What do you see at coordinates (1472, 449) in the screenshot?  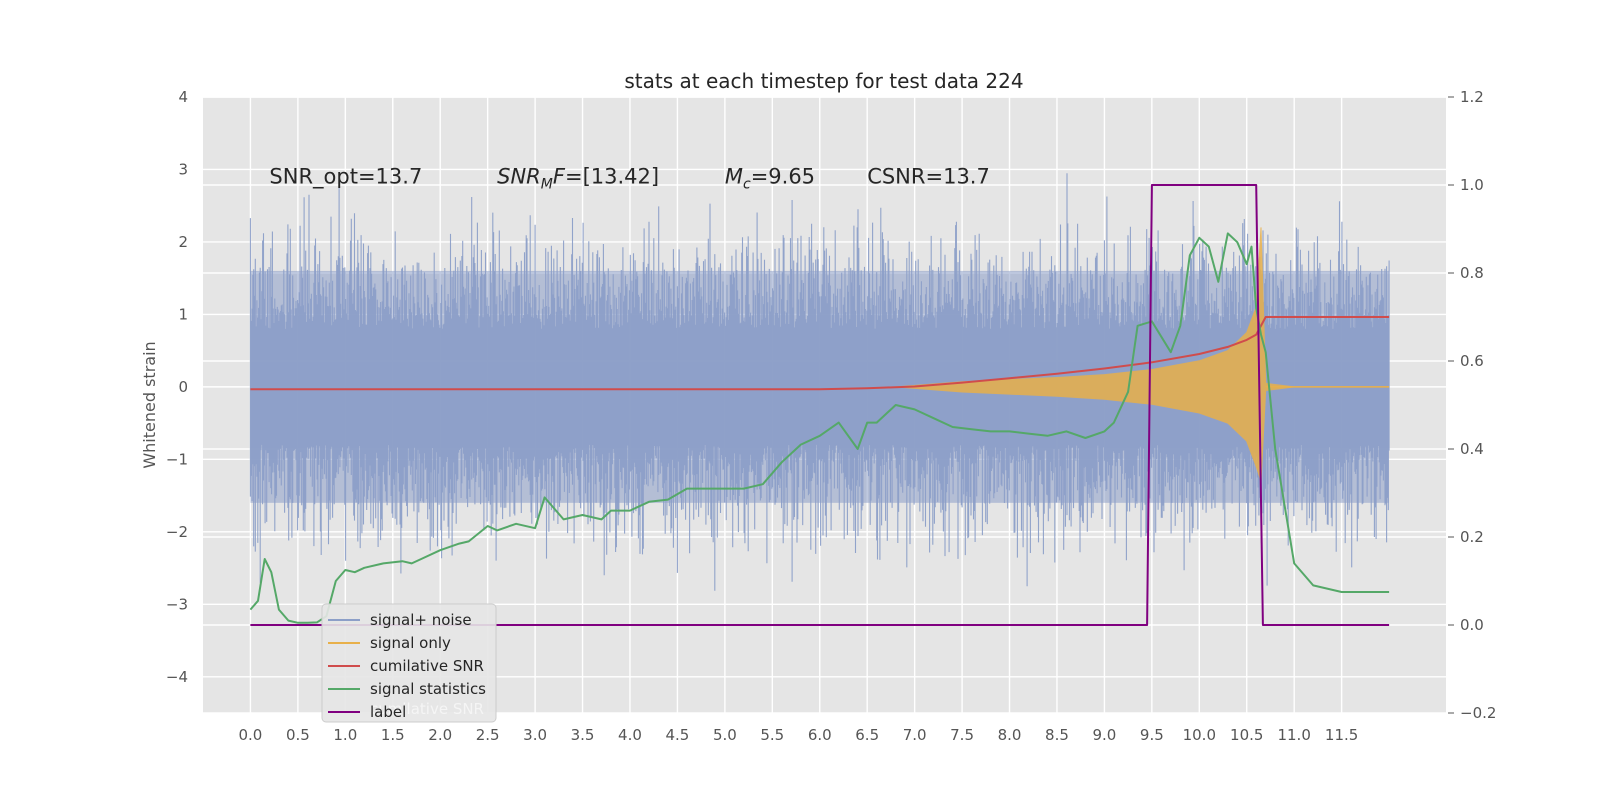 I see `y2-tick-label: 0.4` at bounding box center [1472, 449].